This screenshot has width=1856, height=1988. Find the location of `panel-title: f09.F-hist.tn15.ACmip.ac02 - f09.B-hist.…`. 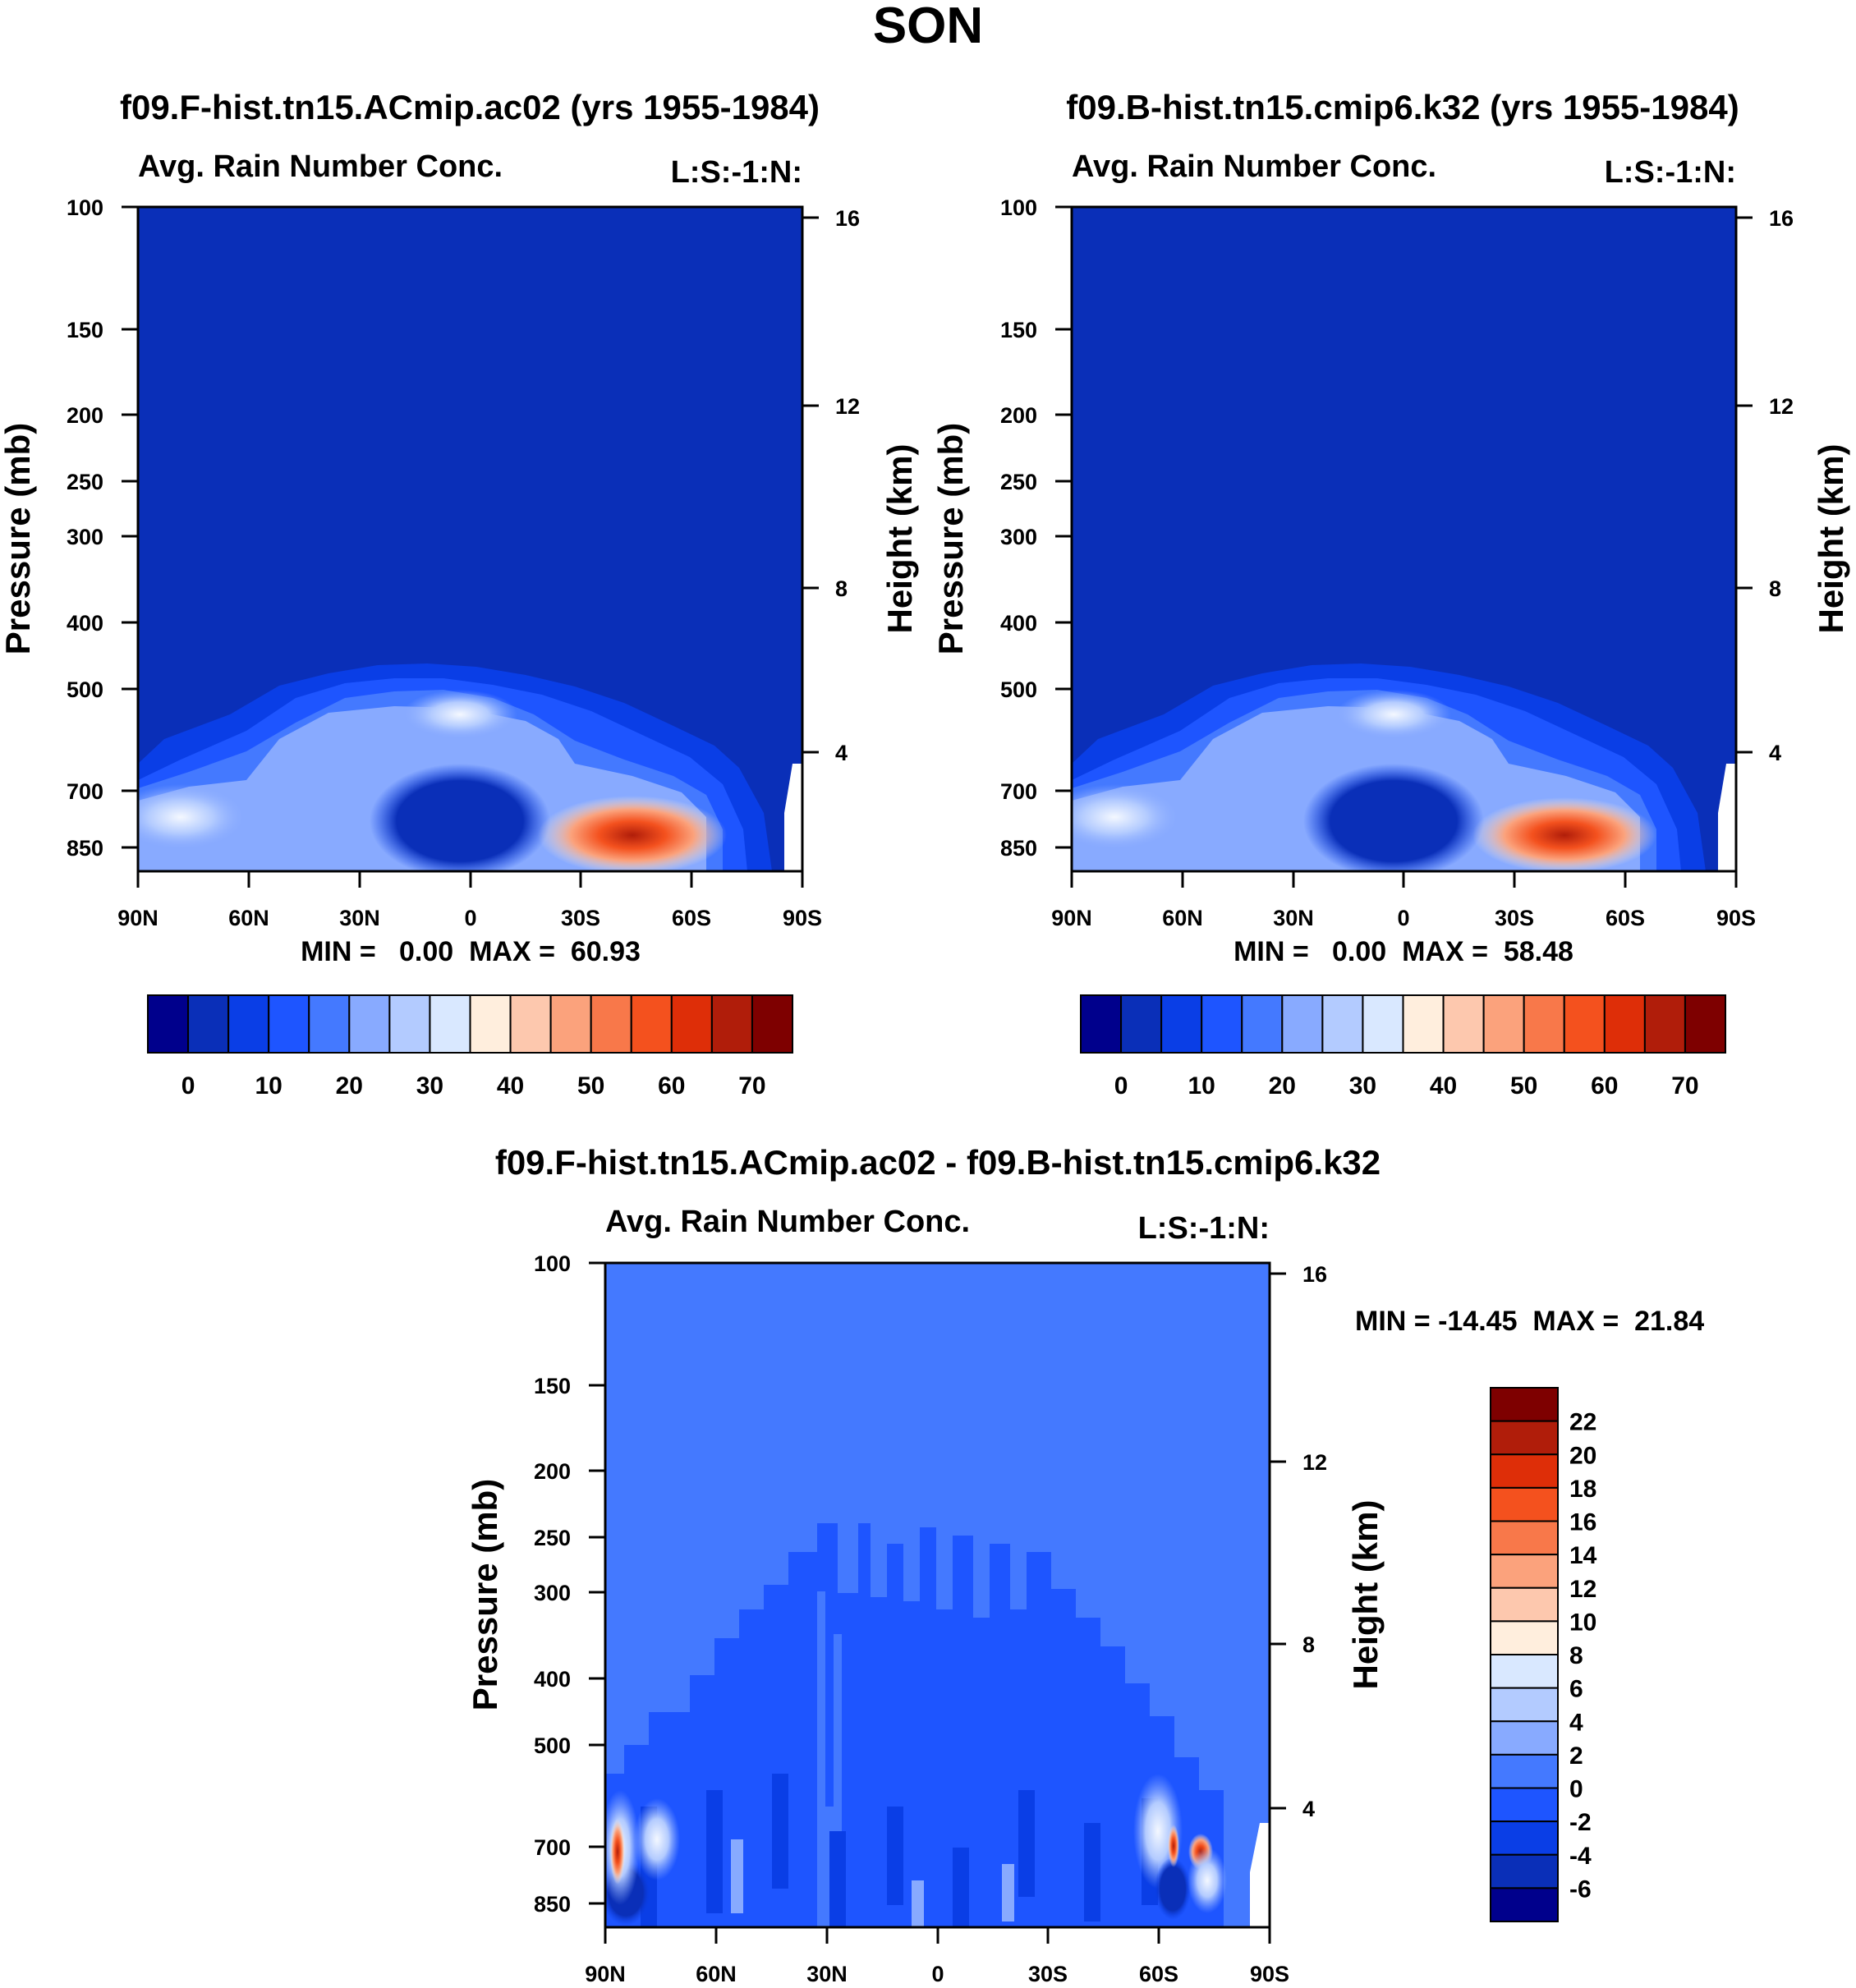

panel-title: f09.F-hist.tn15.ACmip.ac02 - f09.B-hist.… is located at coordinates (938, 1162).